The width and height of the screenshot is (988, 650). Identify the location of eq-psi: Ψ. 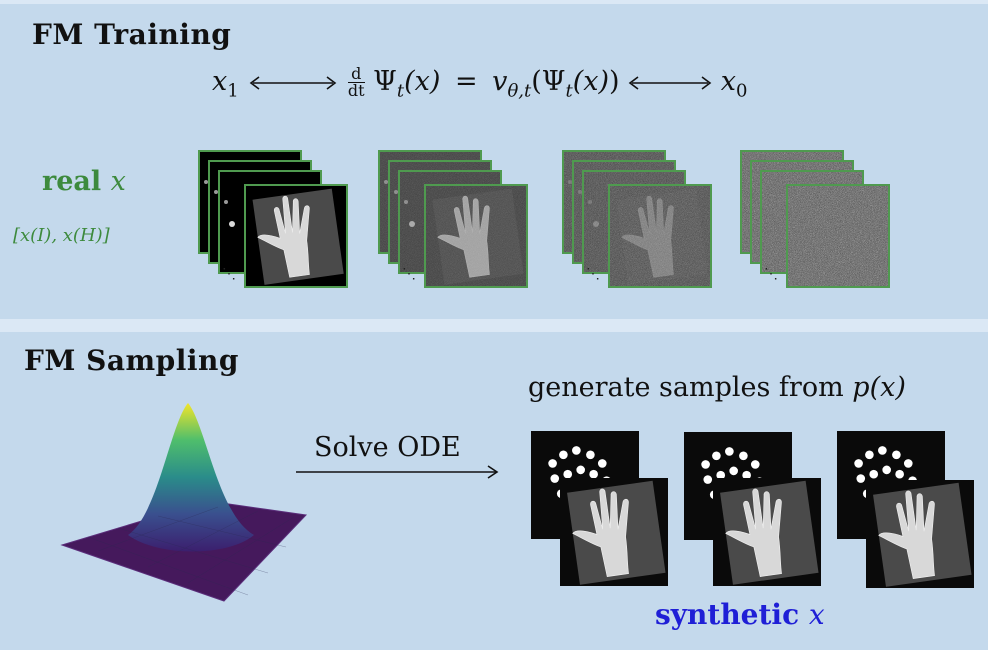
(385, 81).